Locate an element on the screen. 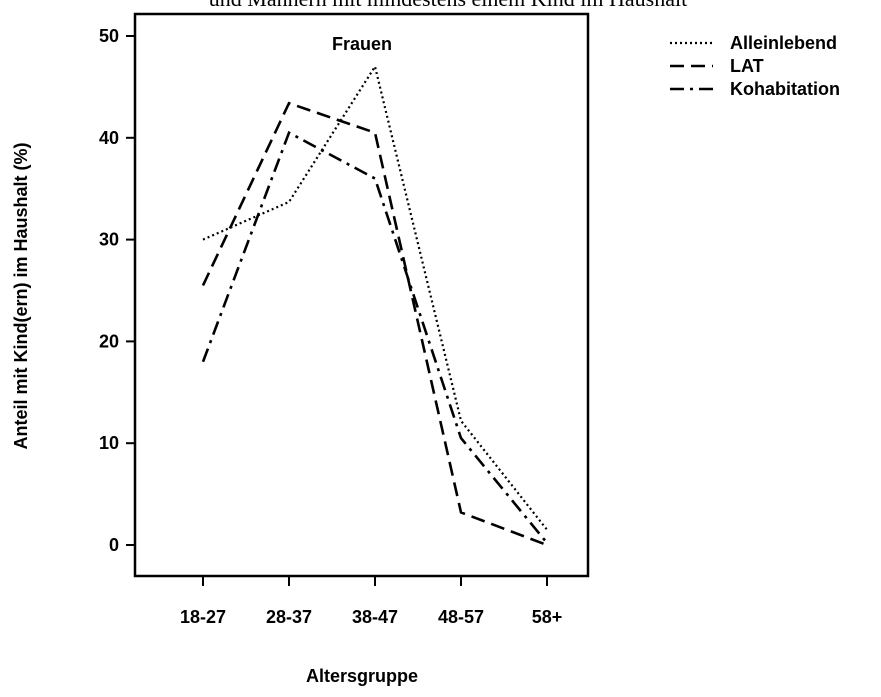 This screenshot has height=697, width=881. x-tick-label: 18-27 is located at coordinates (203, 617).